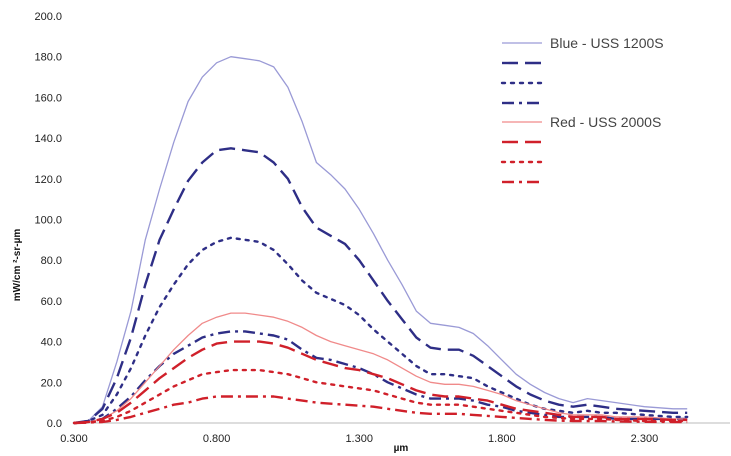 The image size is (731, 456). I want to click on legend-label-5: Red - USS 2000S, so click(605, 122).